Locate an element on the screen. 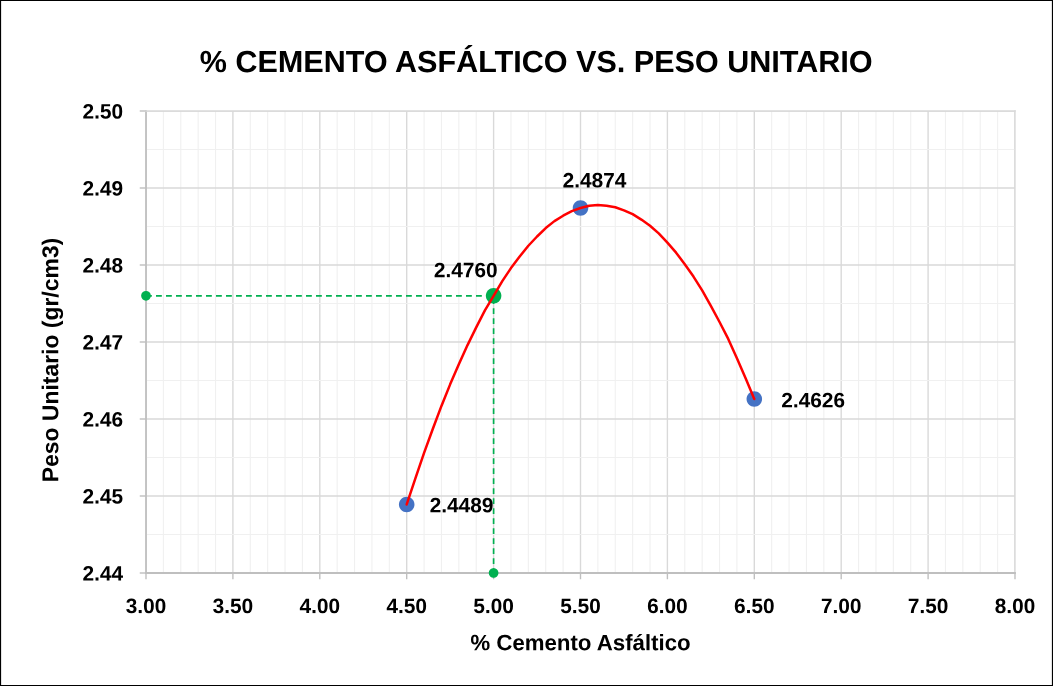 Image resolution: width=1053 pixels, height=686 pixels. data-label: 2.4626 is located at coordinates (813, 400).